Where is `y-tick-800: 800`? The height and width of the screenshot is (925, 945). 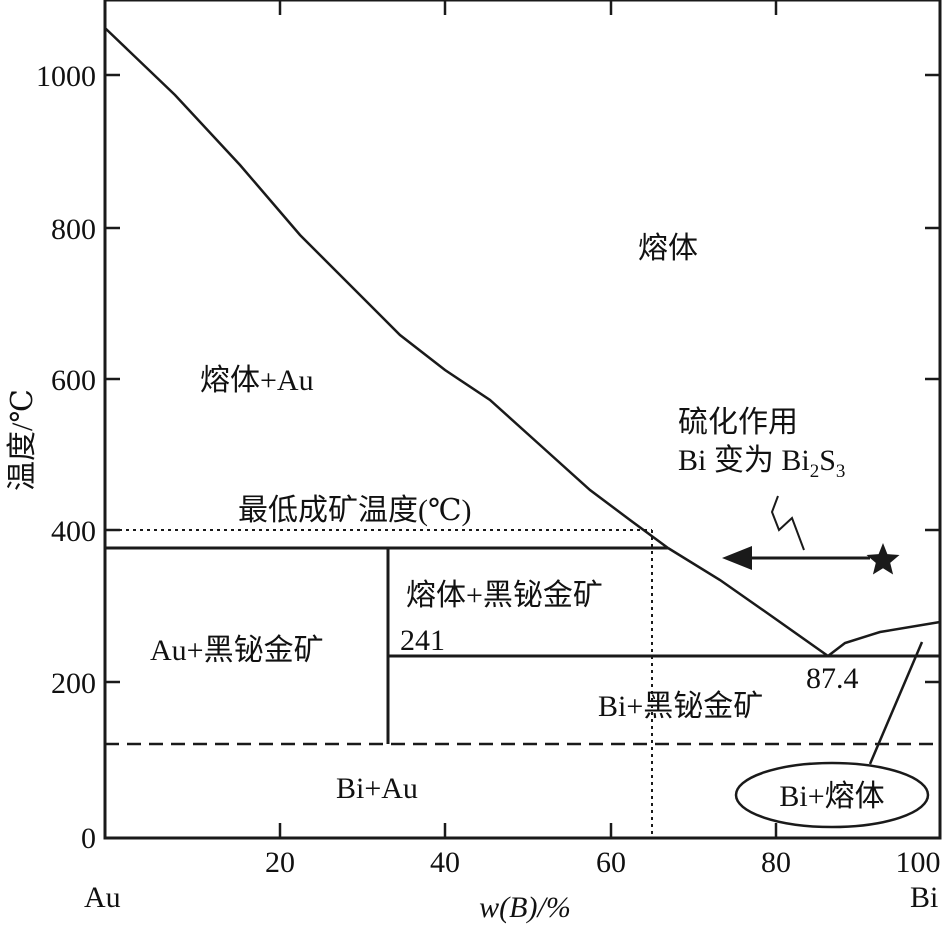 y-tick-800: 800 is located at coordinates (73, 229).